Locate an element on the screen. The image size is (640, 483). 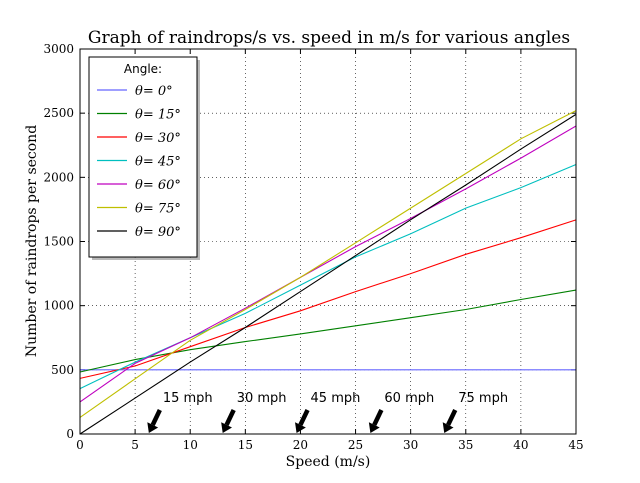
x-tick-label: 35 is located at coordinates (465, 445).